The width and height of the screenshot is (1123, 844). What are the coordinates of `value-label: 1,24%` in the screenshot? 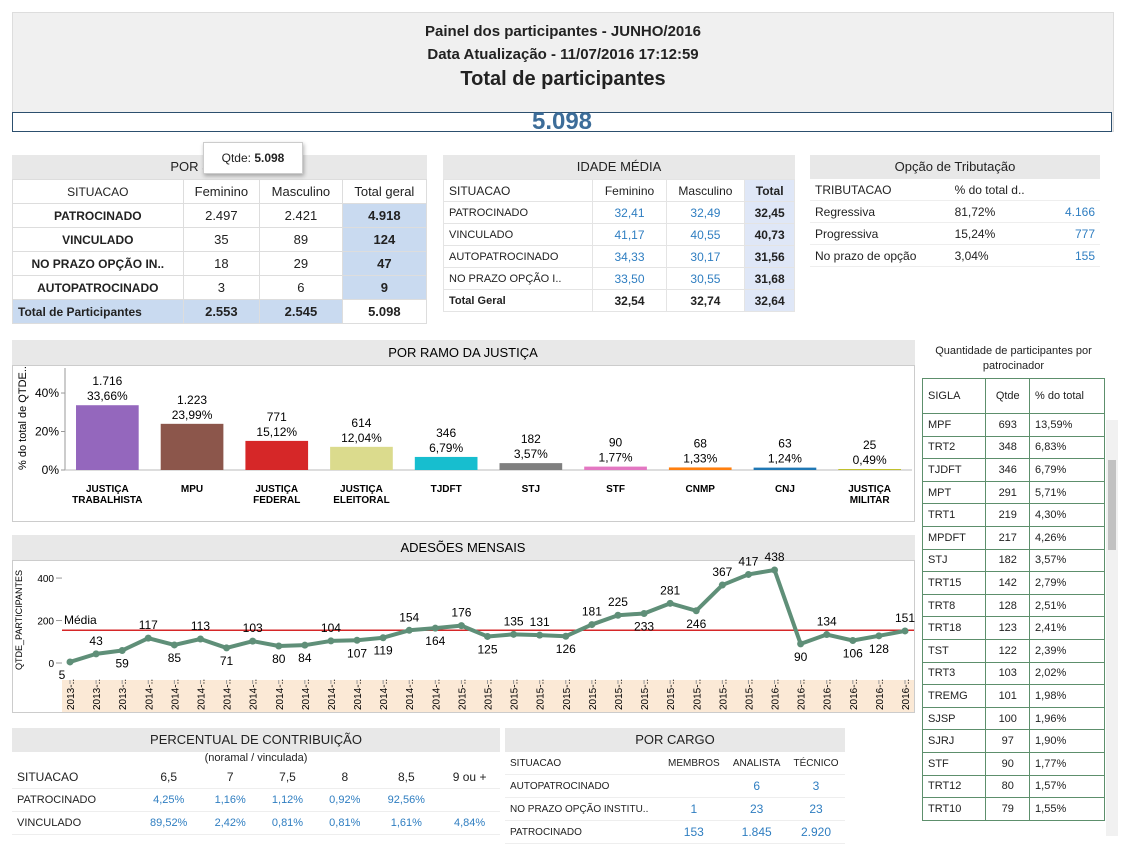 It's located at (785, 459).